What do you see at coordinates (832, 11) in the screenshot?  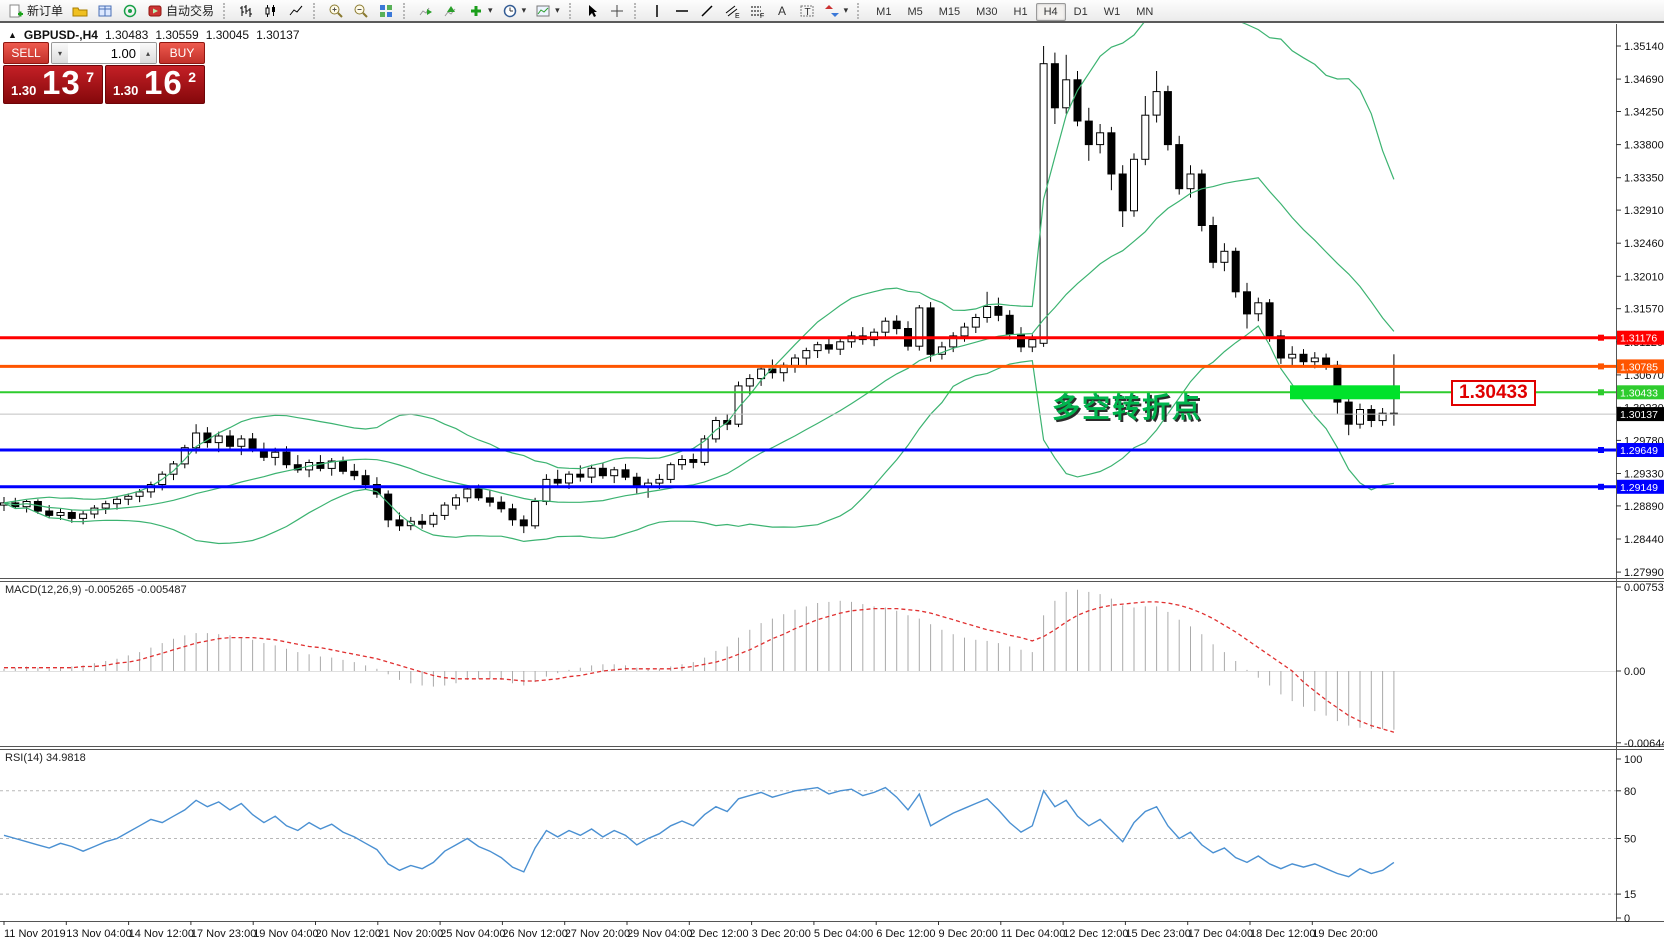 I see `arrows-icon` at bounding box center [832, 11].